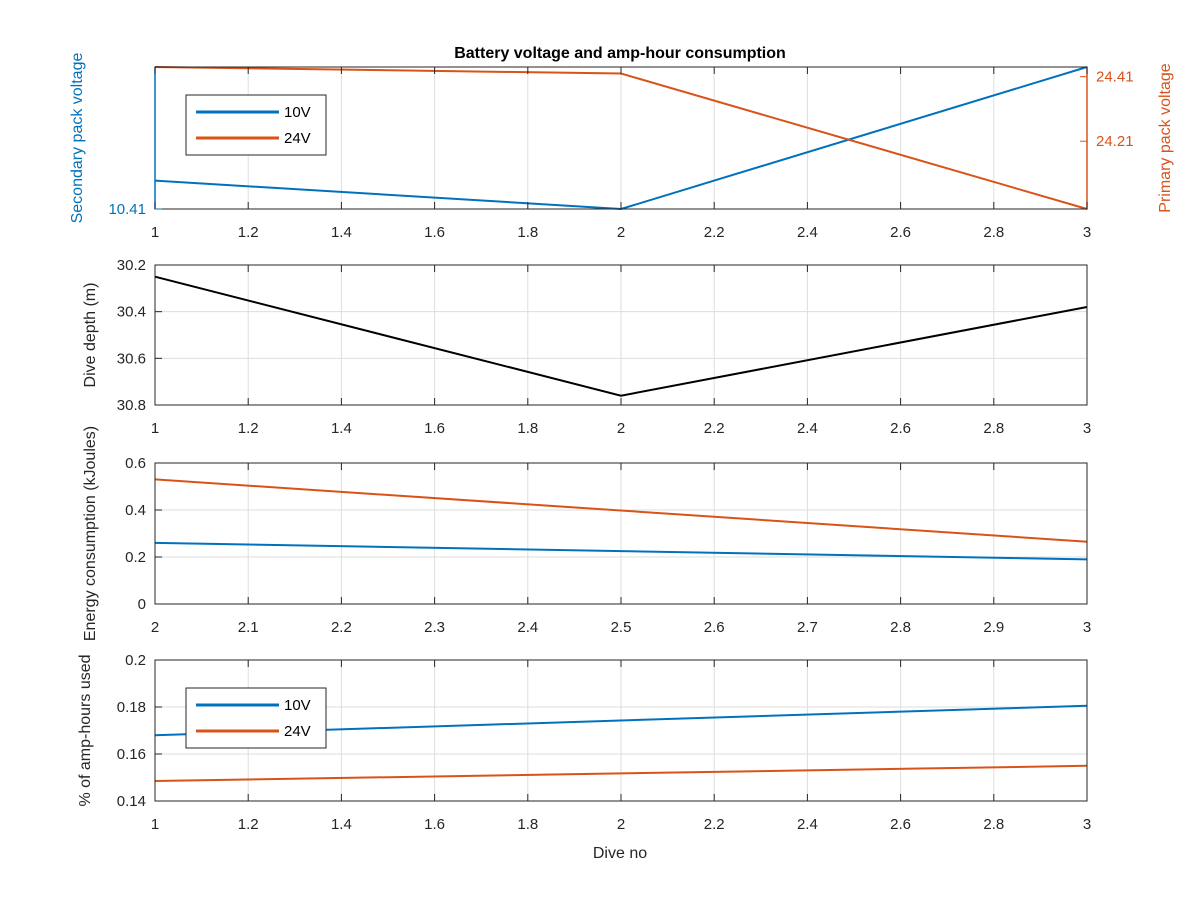 The width and height of the screenshot is (1200, 900). Describe the element at coordinates (131, 707) in the screenshot. I see `y-tick-label: 0.18` at that location.